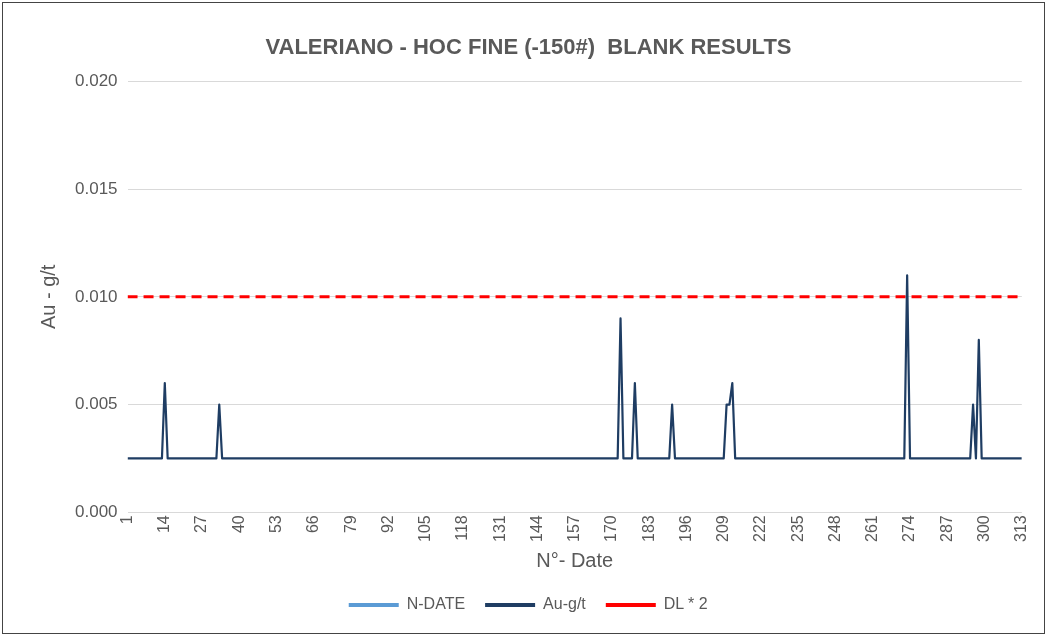 This screenshot has height=638, width=1049. What do you see at coordinates (313, 524) in the screenshot?
I see `x-tick-label: 66` at bounding box center [313, 524].